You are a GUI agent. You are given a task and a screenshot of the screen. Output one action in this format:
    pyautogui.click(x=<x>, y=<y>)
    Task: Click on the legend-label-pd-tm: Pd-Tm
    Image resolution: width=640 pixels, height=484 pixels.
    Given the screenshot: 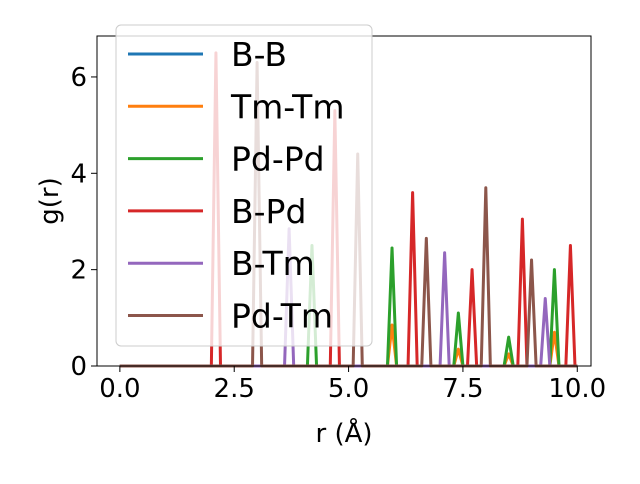 What is the action you would take?
    pyautogui.click(x=282, y=316)
    